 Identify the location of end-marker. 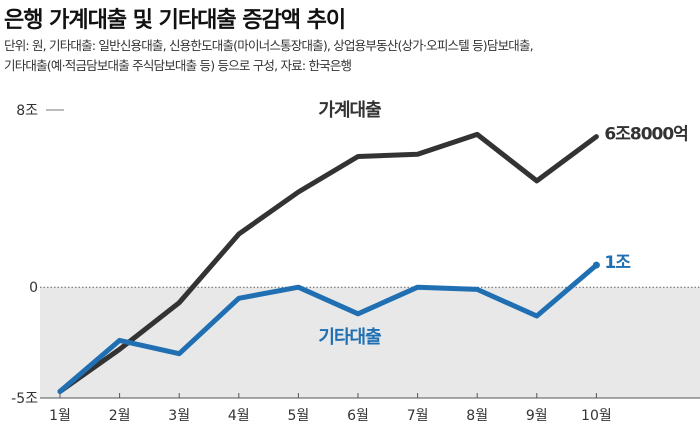
(596, 265).